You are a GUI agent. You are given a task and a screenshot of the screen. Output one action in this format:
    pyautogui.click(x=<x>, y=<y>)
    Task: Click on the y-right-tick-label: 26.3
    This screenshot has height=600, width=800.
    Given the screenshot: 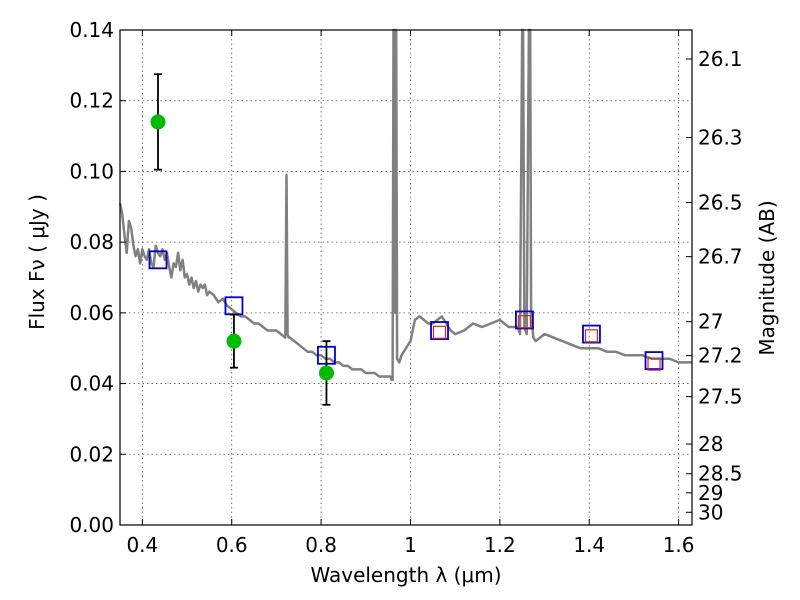 What is the action you would take?
    pyautogui.click(x=720, y=137)
    